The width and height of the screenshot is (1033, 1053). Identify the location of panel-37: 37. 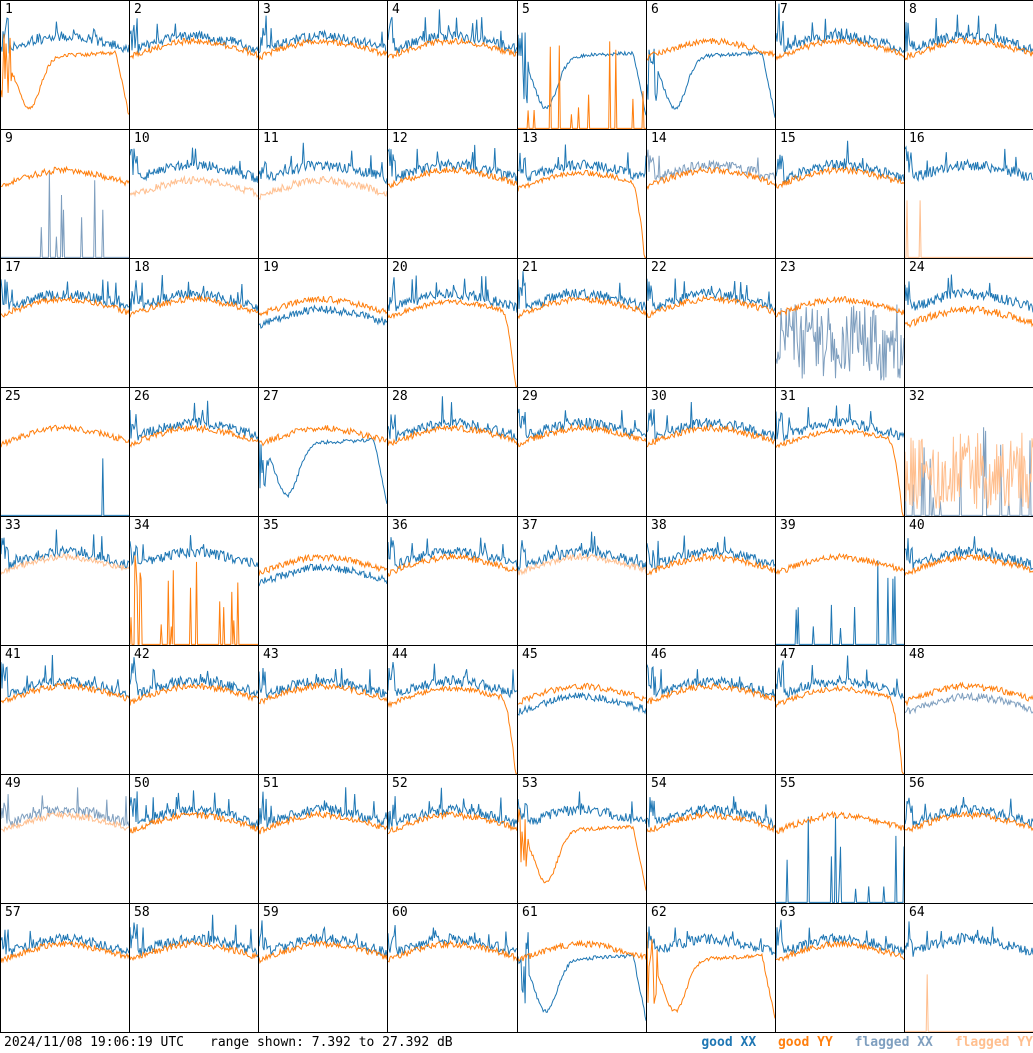
(582, 581).